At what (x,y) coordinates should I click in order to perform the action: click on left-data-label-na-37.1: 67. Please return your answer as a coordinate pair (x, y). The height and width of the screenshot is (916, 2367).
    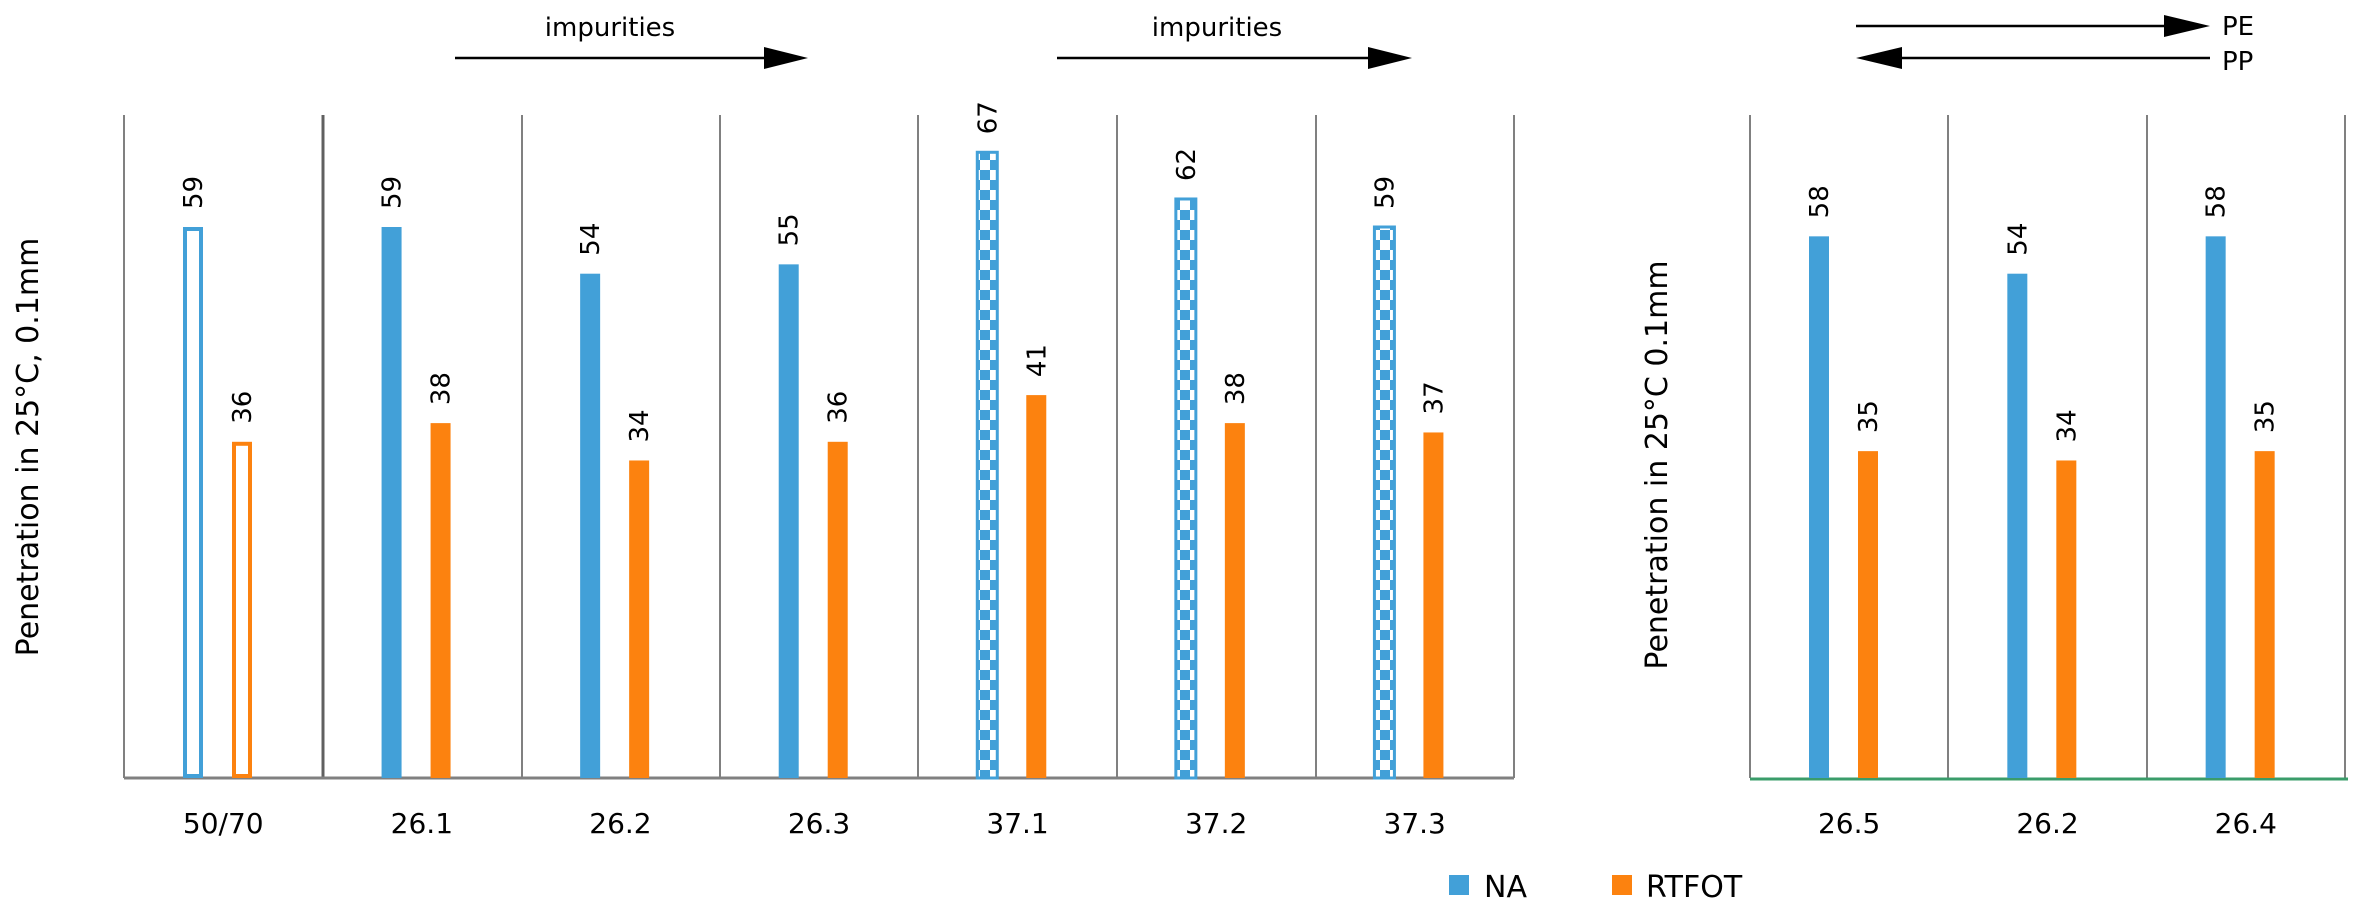
    Looking at the image, I should click on (988, 117).